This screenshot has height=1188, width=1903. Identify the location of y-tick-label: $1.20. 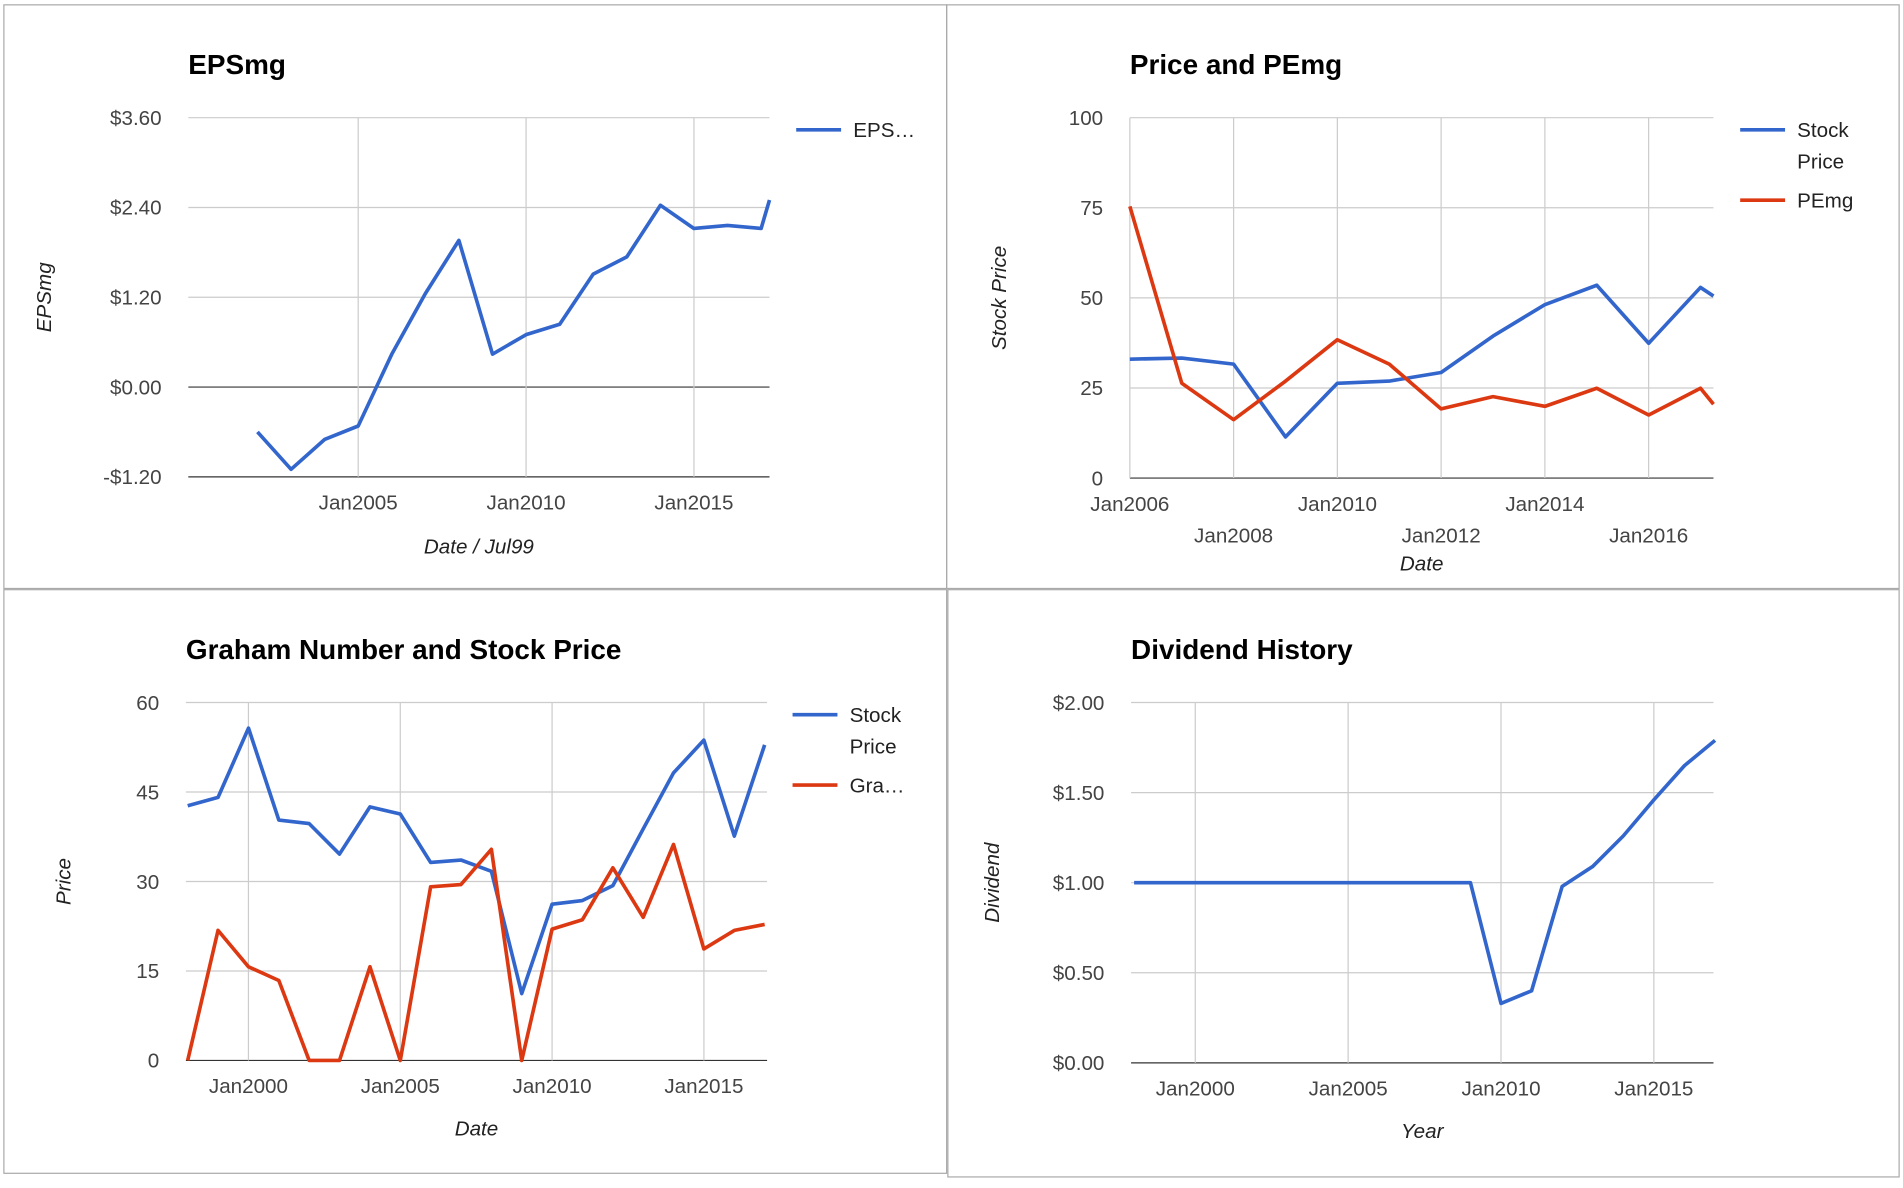
(136, 298).